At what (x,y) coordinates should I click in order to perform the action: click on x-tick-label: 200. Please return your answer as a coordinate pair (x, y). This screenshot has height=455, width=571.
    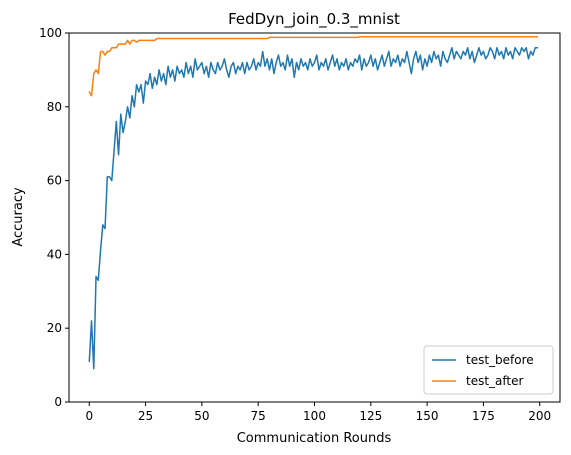
    Looking at the image, I should click on (539, 416).